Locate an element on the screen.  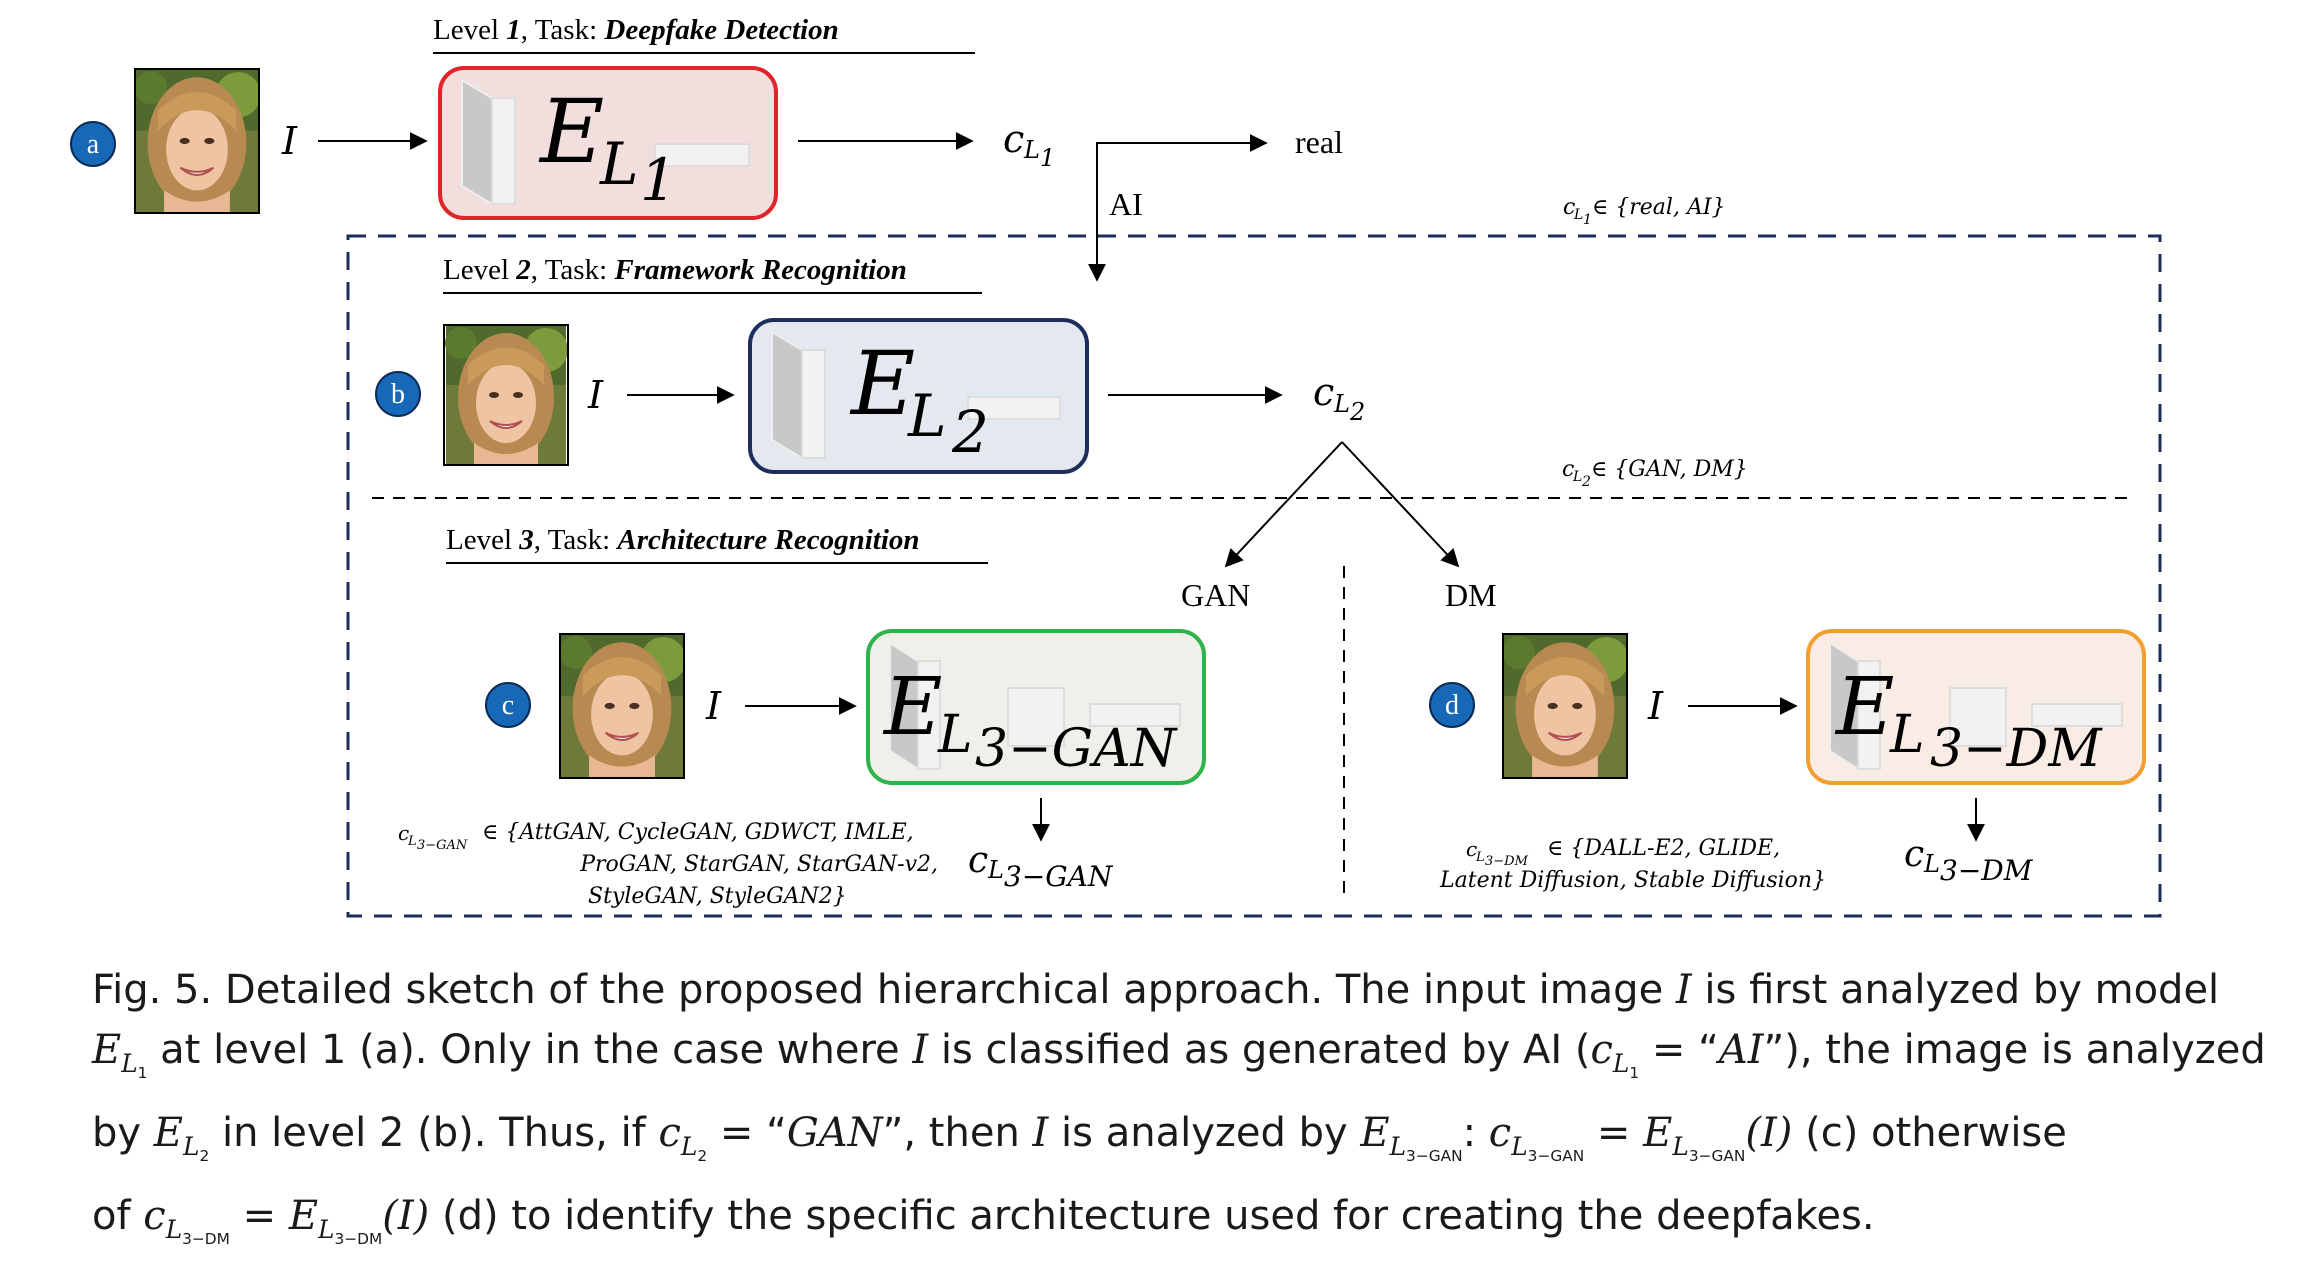
svg-text: ∈ {DALL-E2, GLIDE, is located at coordinates (1663, 848).